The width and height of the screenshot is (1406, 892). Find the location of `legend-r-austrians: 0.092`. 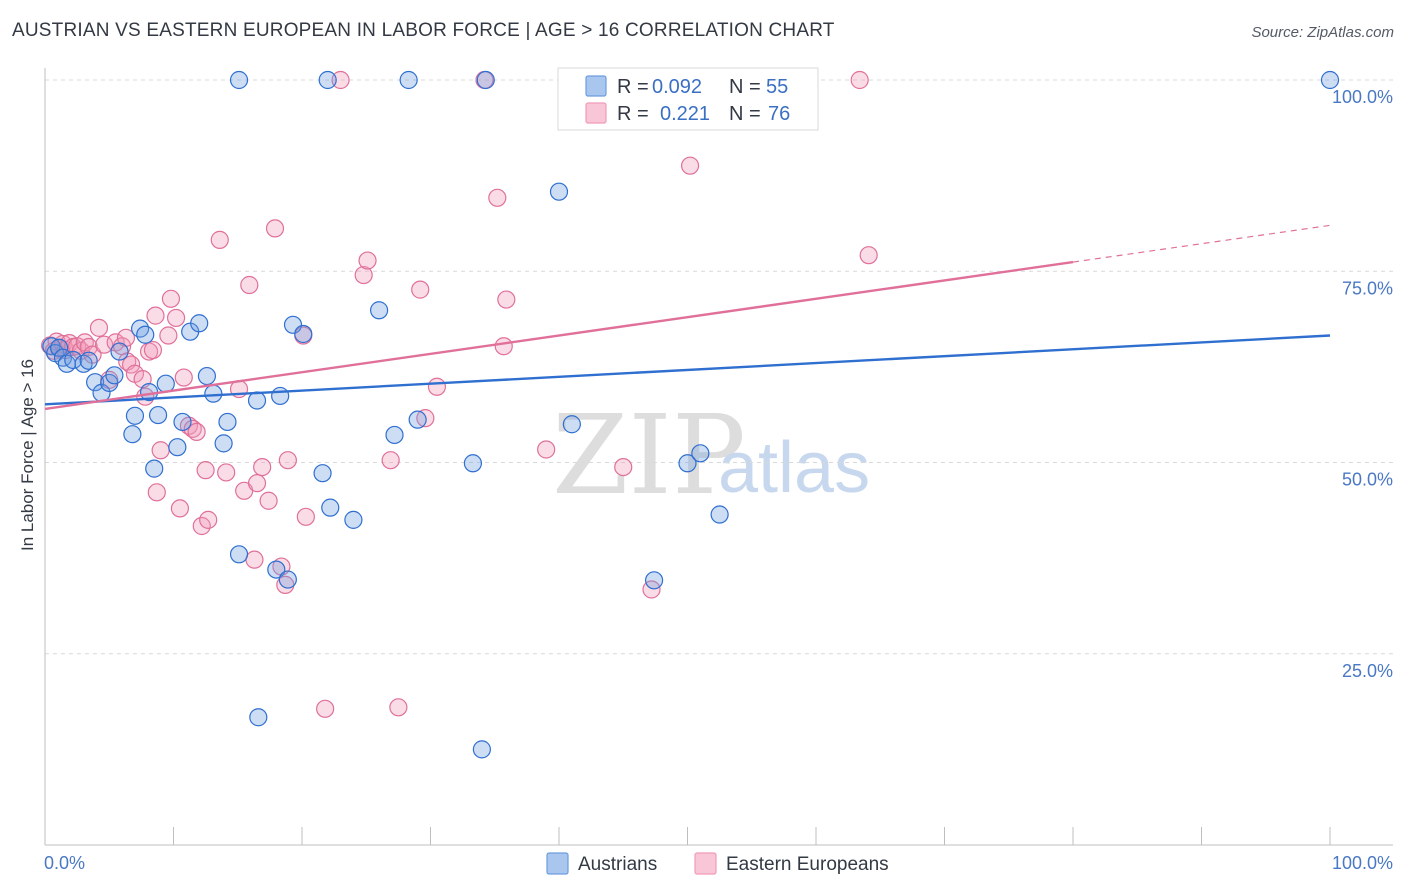

legend-r-austrians: 0.092 is located at coordinates (677, 87).